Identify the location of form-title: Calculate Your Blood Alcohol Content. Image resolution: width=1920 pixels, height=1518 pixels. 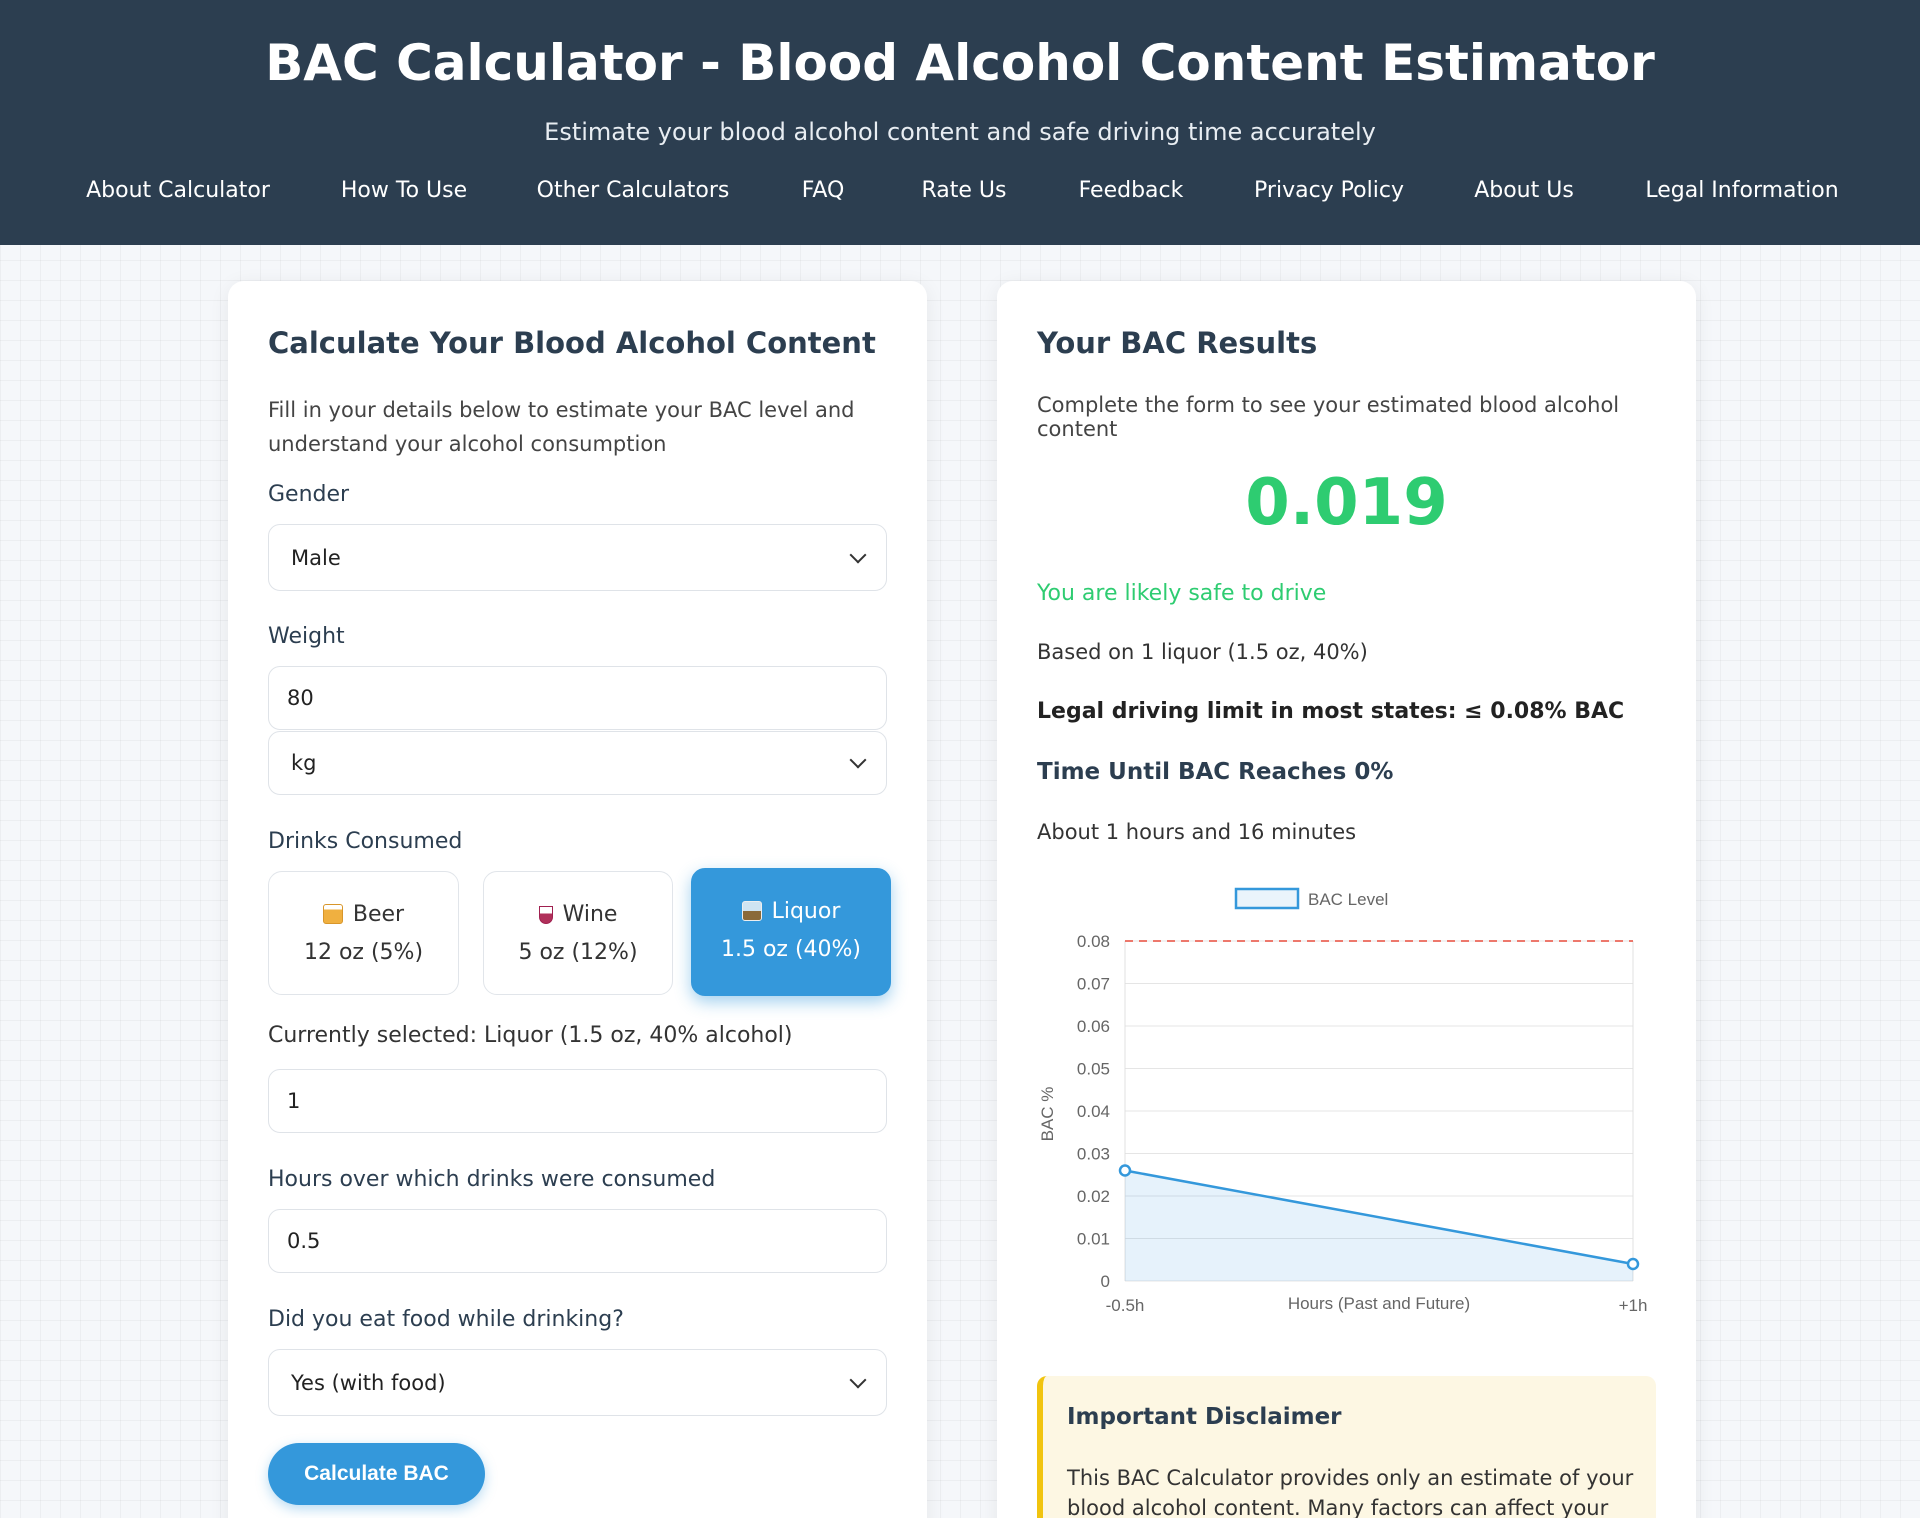
(572, 343).